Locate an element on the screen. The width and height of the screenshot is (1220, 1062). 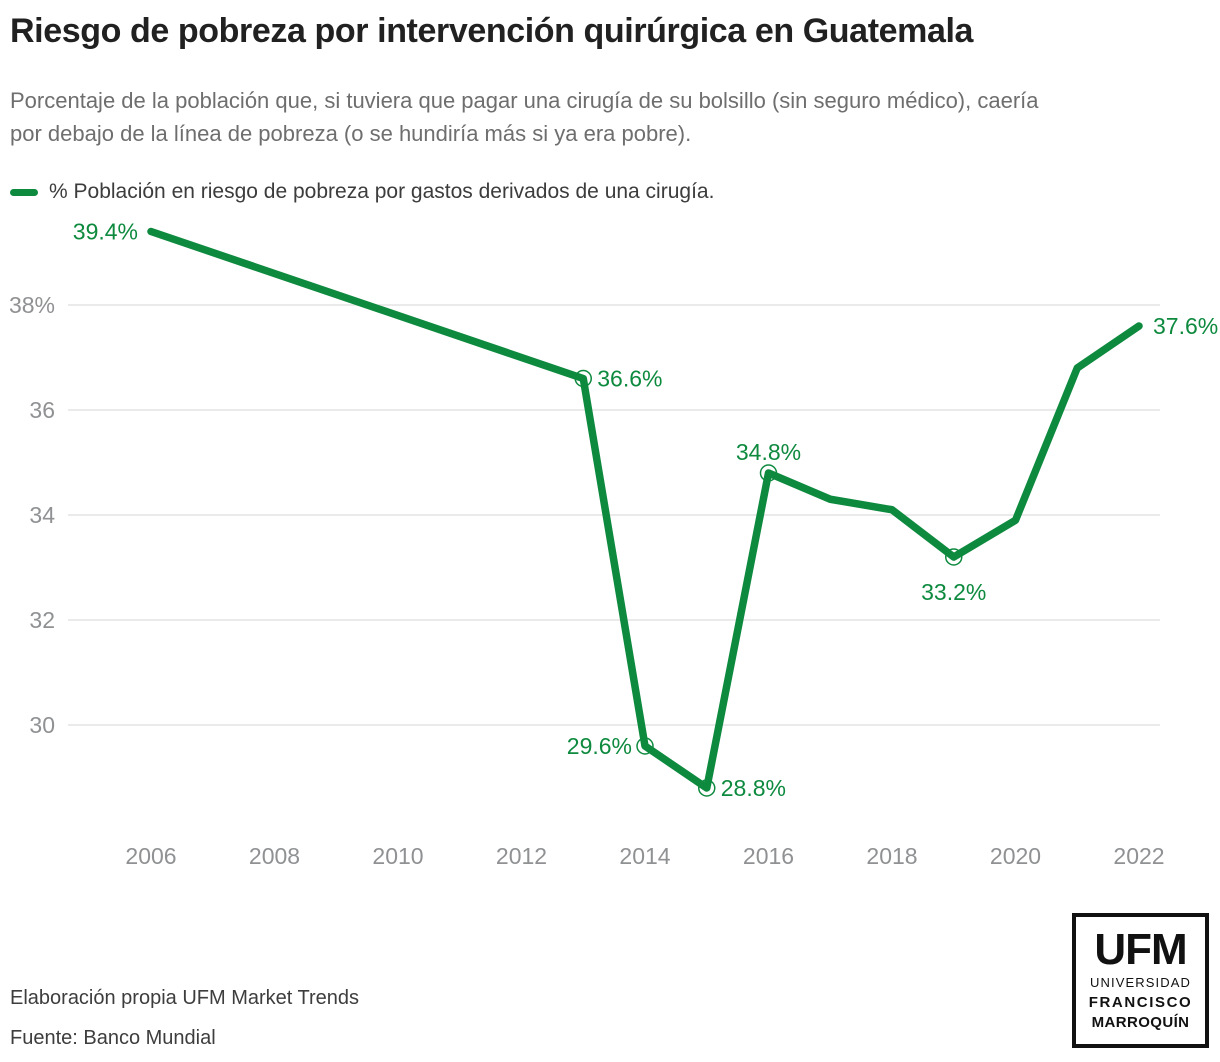
data-point-label: 36.6% is located at coordinates (629, 379).